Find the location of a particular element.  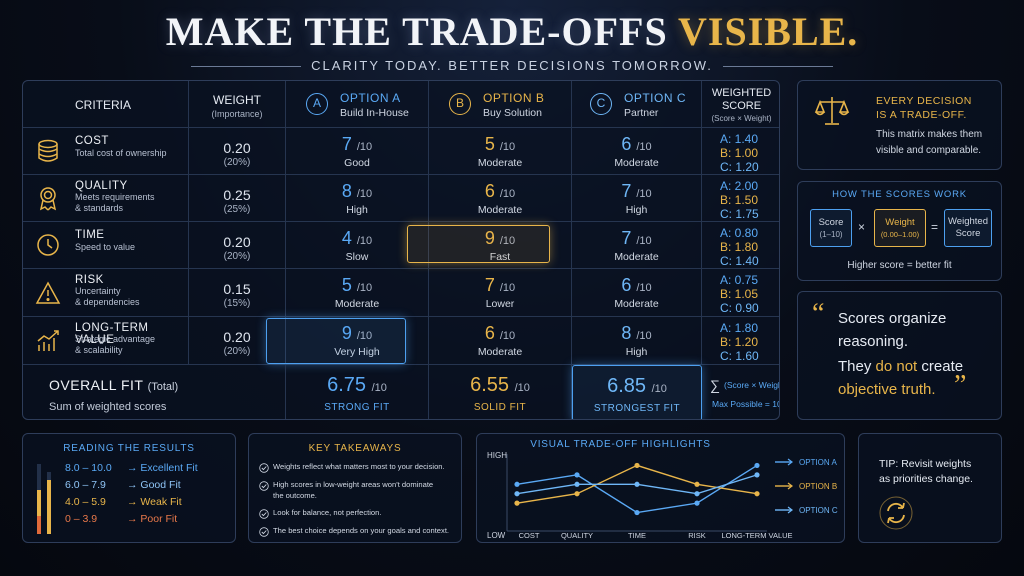

subtitle-rule-left is located at coordinates (246, 67).